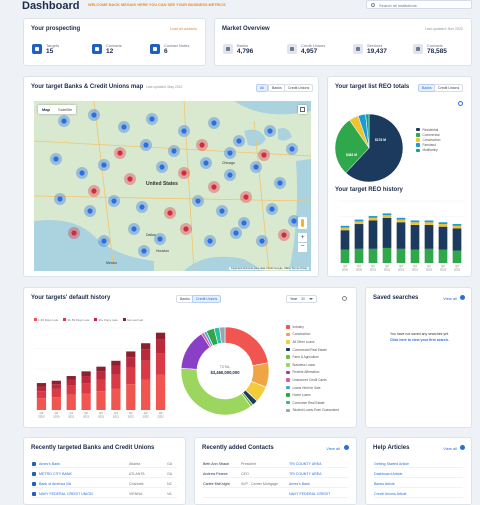  Describe the element at coordinates (418, 494) in the screenshot. I see `help-link: Credit Unions Article` at that location.